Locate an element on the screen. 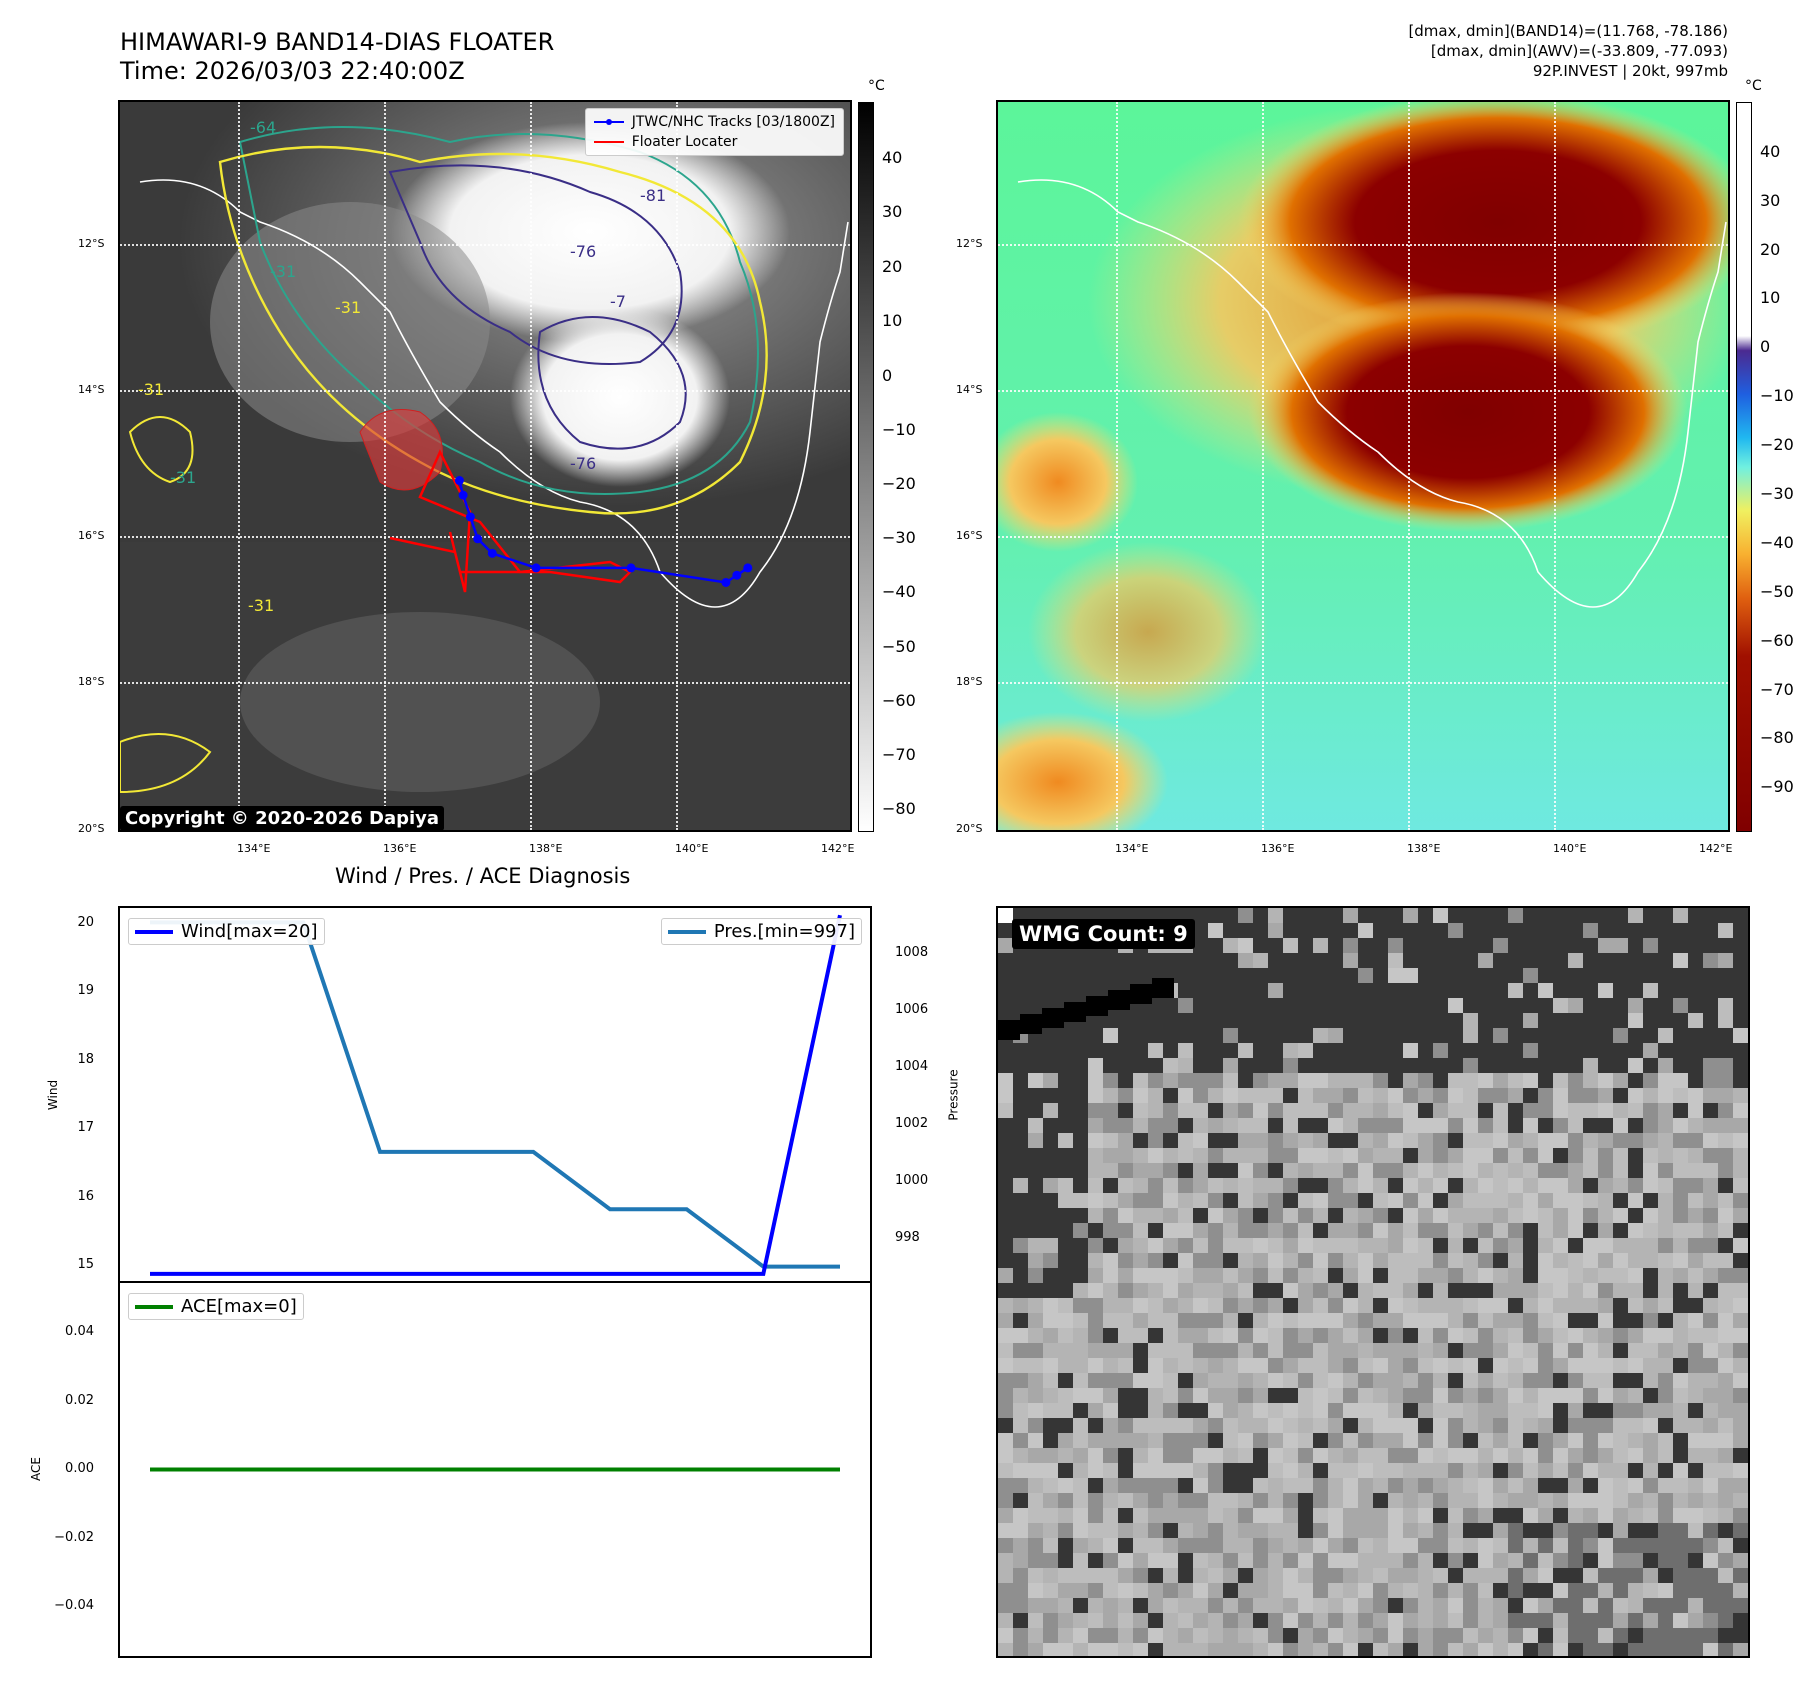 The width and height of the screenshot is (1813, 1690). legend-locator-label: Floater Locater is located at coordinates (684, 142).